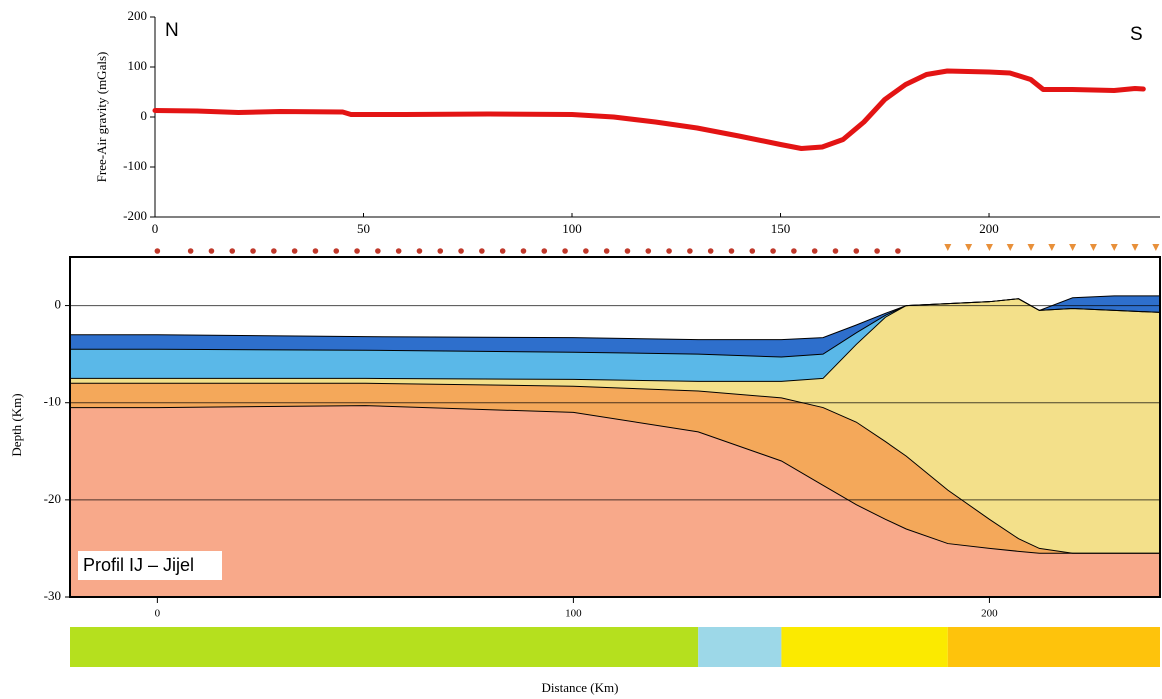 The image size is (1162, 699). What do you see at coordinates (135, 165) in the screenshot?
I see `y-tick-label: -100` at bounding box center [135, 165].